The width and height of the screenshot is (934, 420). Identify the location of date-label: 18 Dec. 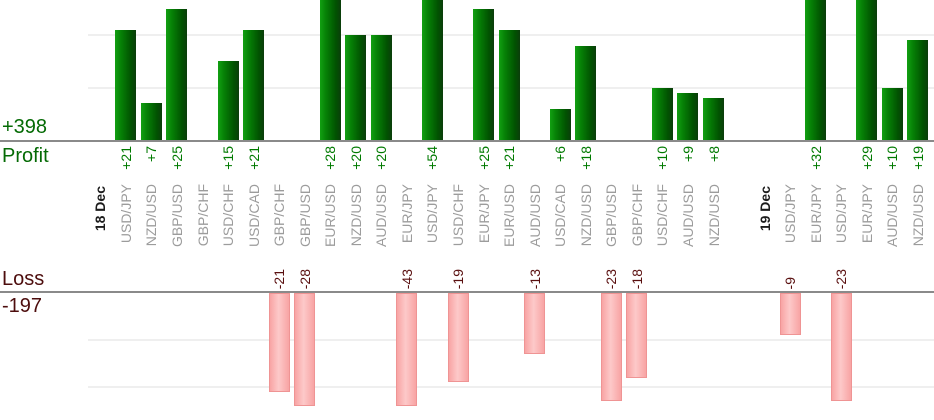
(100, 209).